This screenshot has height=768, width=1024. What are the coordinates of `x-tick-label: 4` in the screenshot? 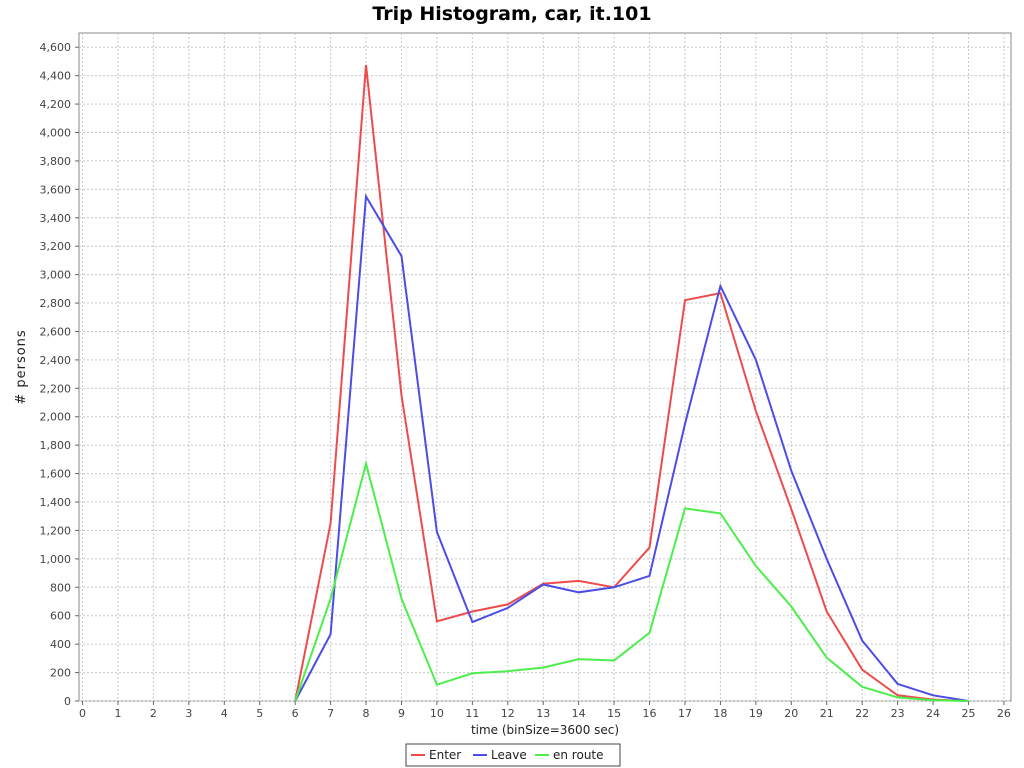 It's located at (224, 713).